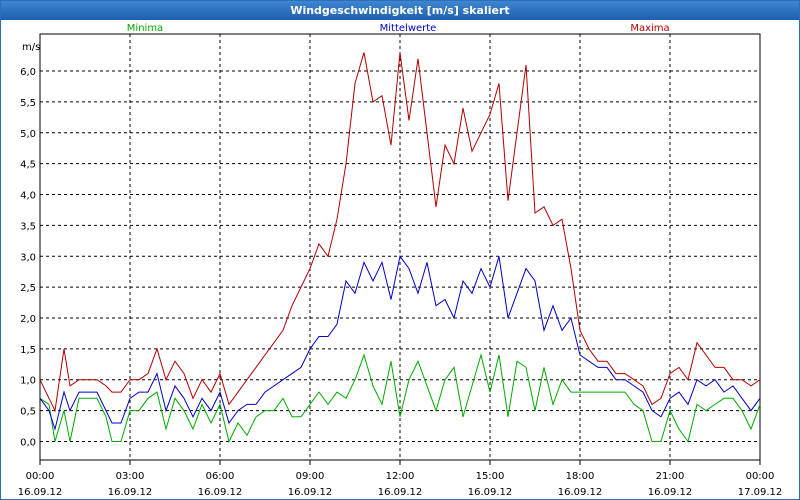  I want to click on y-tick-label: 6,0, so click(28, 72).